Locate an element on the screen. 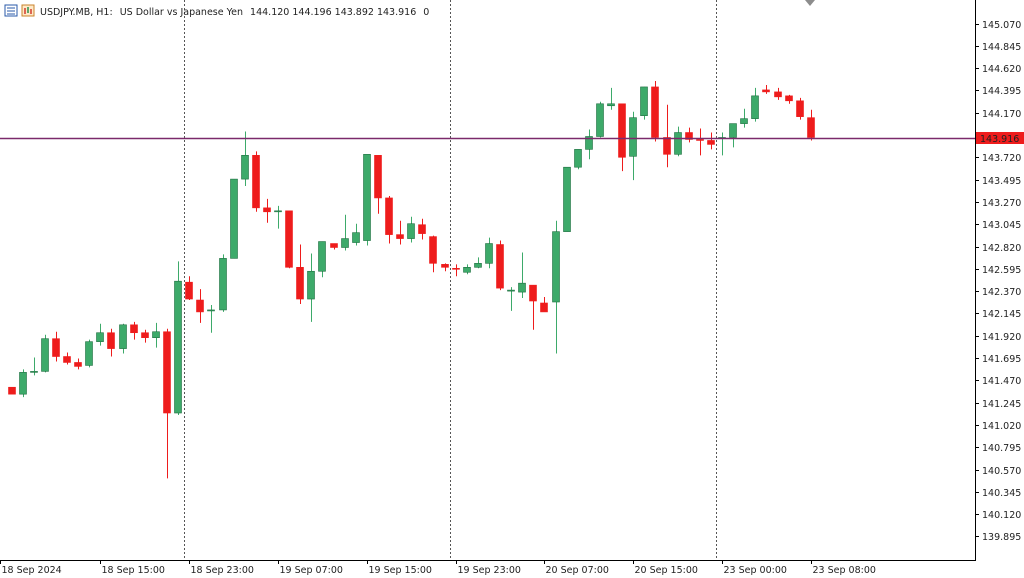 The height and width of the screenshot is (578, 1024). time-tick-label: 20 Sep 07:00 is located at coordinates (577, 570).